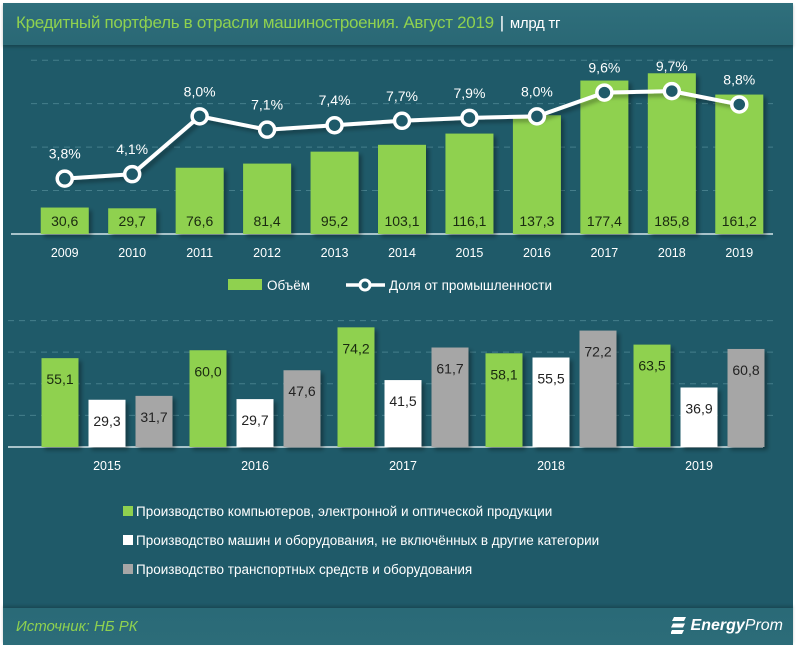  What do you see at coordinates (536, 221) in the screenshot?
I see `bar-label: 137,3` at bounding box center [536, 221].